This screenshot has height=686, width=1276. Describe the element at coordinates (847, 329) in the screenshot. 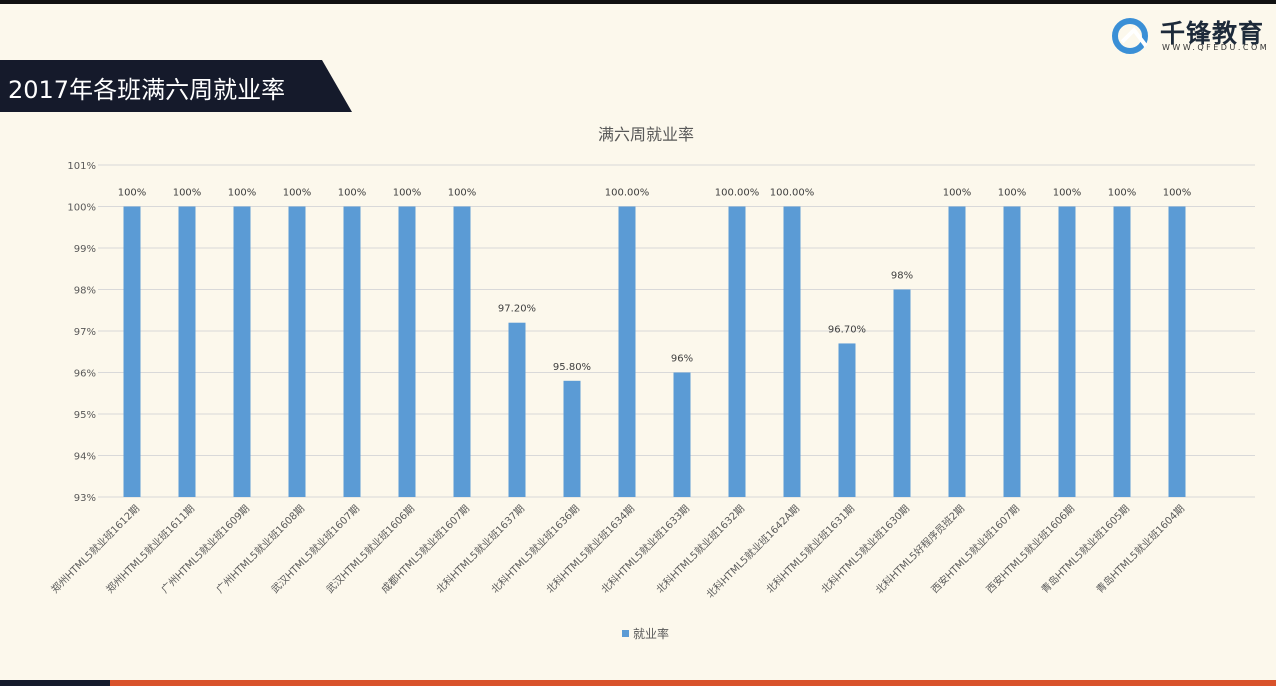

I see `data-label: 96.70%` at that location.